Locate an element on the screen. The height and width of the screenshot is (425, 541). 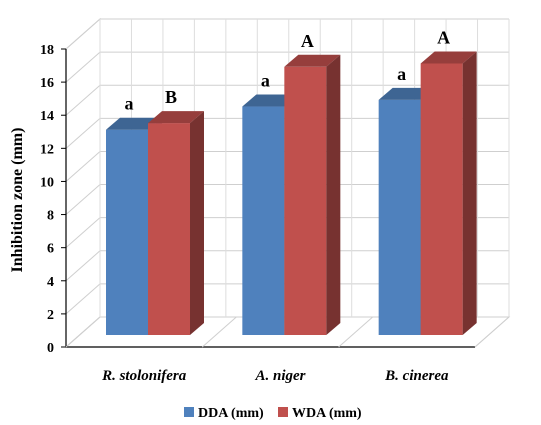
bar-significance-label: B is located at coordinates (171, 97).